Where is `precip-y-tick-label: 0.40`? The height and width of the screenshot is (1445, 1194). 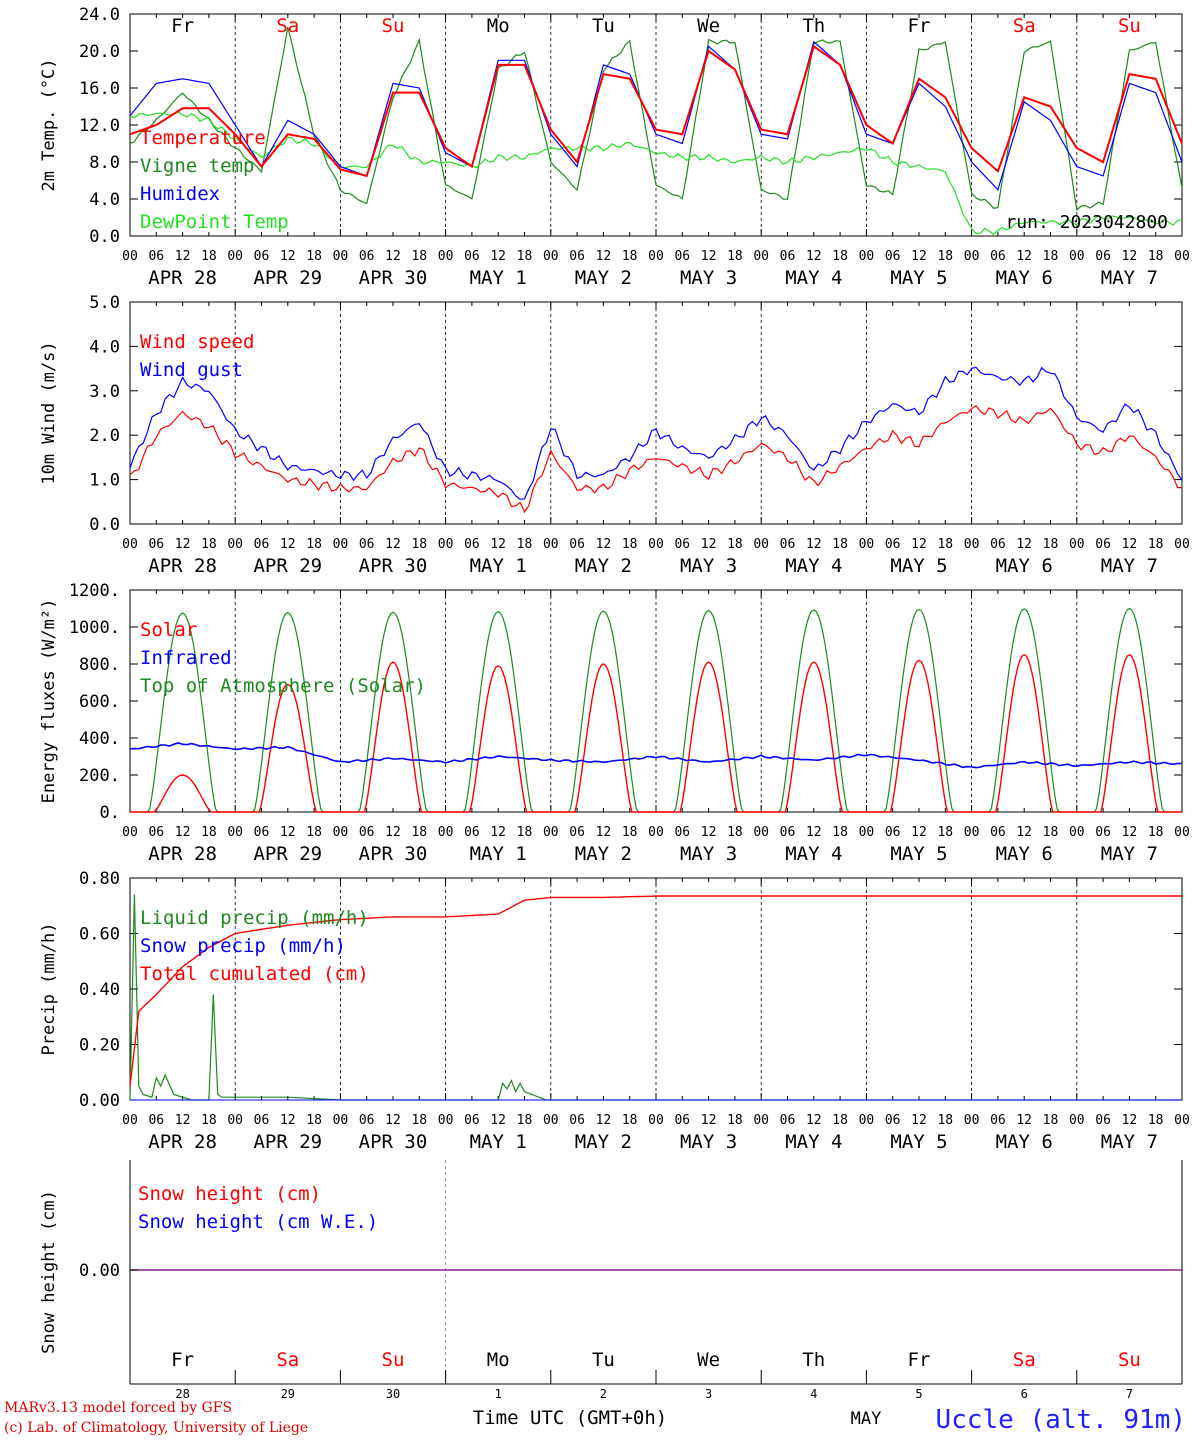
precip-y-tick-label: 0.40 is located at coordinates (99, 990).